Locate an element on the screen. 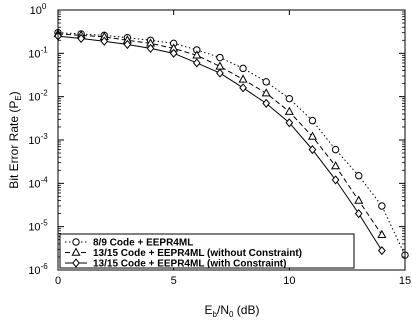  legend-box is located at coordinates (207, 251).